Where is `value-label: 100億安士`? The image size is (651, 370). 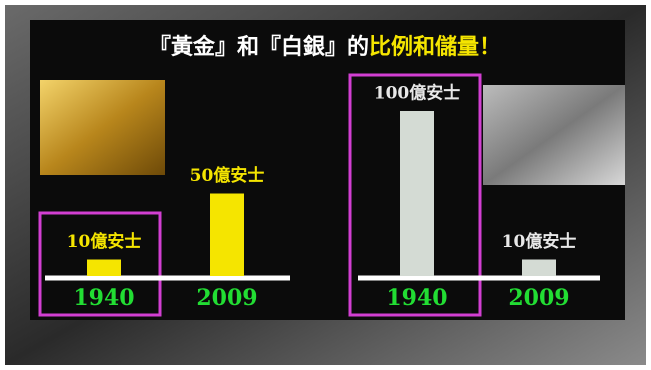
value-label: 100億安士 is located at coordinates (417, 93).